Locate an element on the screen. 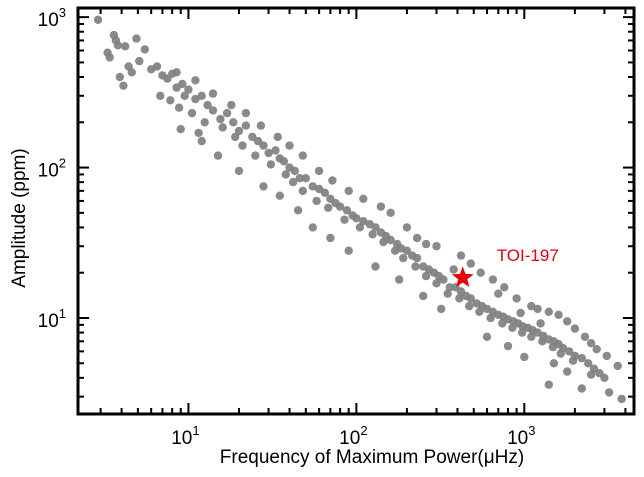  x-axis-label: Frequency of Maximum Power(μHz) is located at coordinates (372, 457).